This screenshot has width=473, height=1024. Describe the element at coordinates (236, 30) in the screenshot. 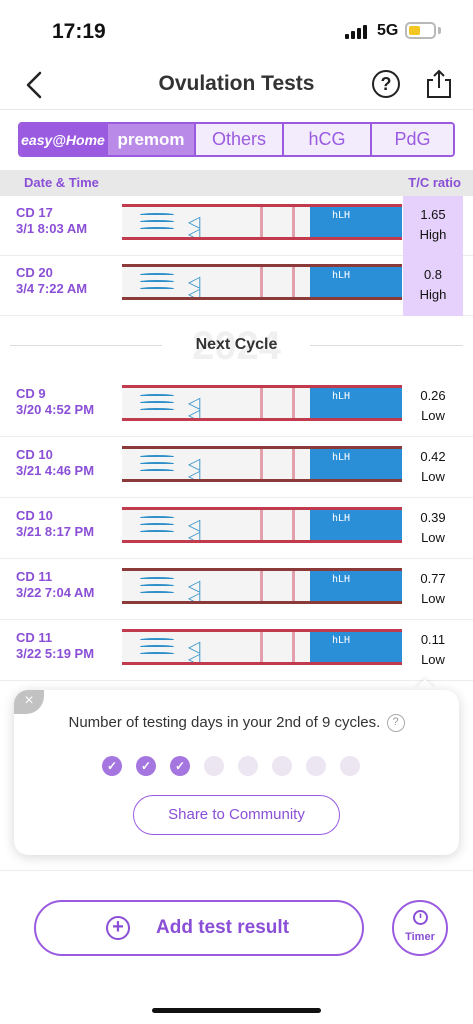

I see `status-bar: 17:19 5G` at that location.